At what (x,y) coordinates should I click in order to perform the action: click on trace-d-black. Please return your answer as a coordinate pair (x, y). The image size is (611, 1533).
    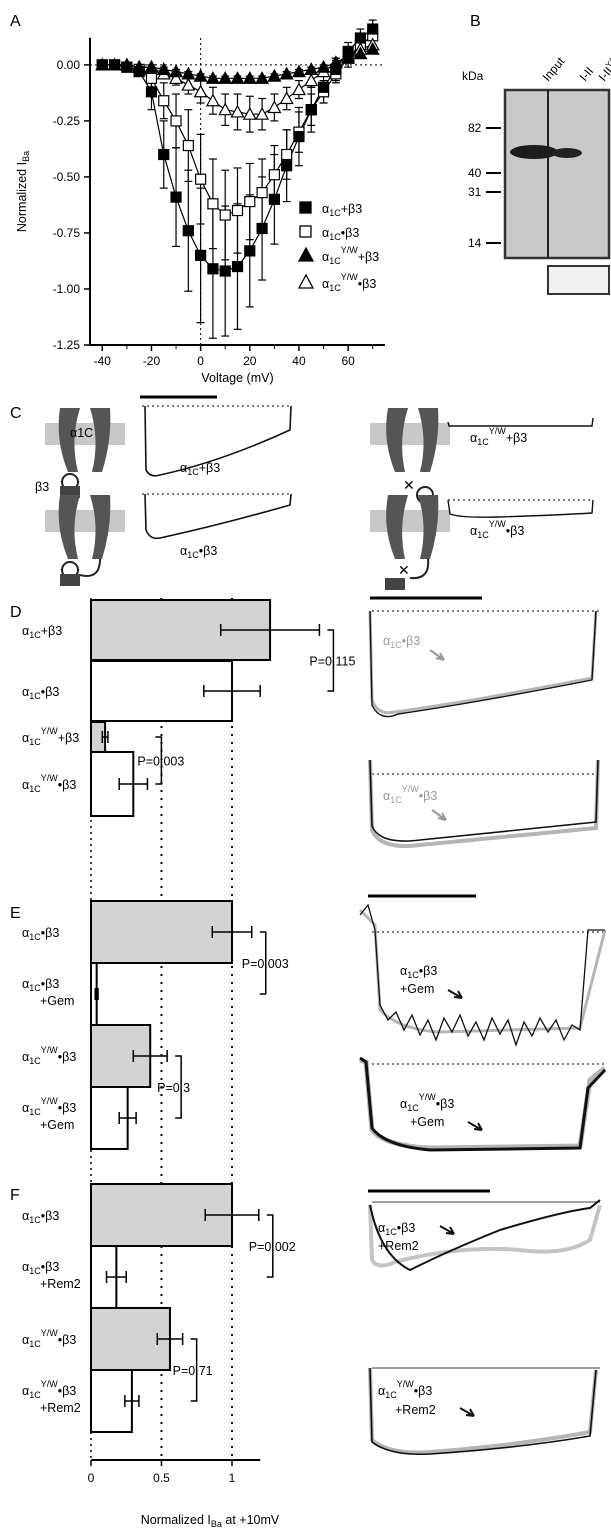
    Looking at the image, I should click on (483, 664).